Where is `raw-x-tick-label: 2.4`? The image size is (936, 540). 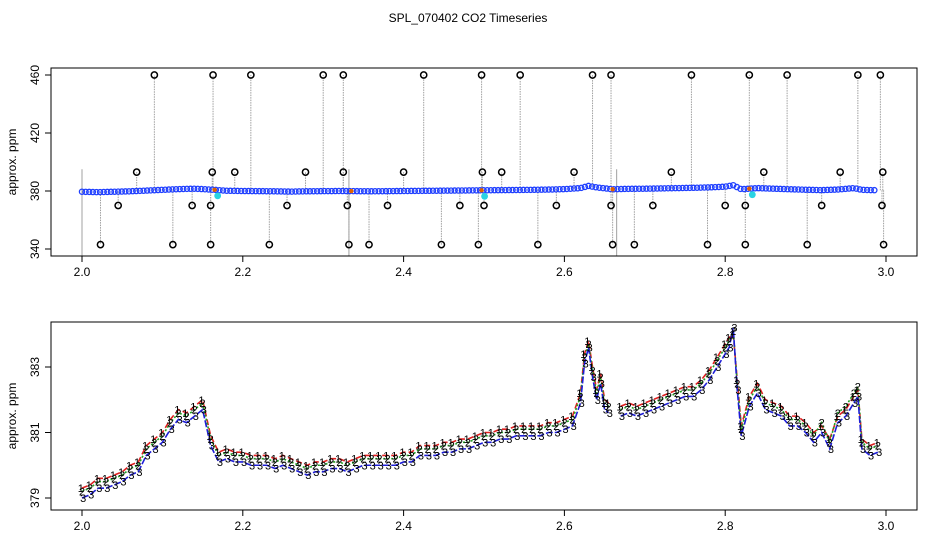 raw-x-tick-label: 2.4 is located at coordinates (403, 272).